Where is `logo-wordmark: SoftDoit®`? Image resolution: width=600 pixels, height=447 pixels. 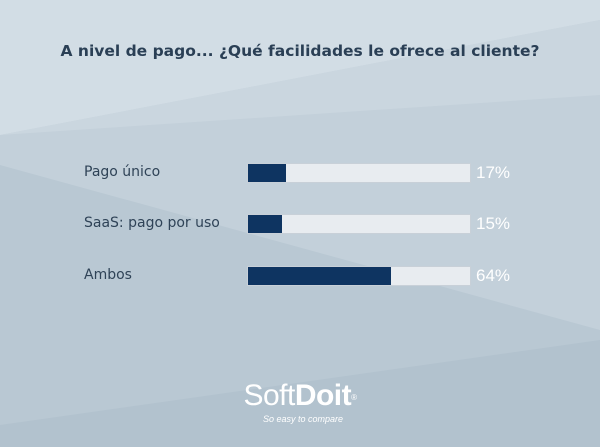 logo-wordmark: SoftDoit® is located at coordinates (300, 396).